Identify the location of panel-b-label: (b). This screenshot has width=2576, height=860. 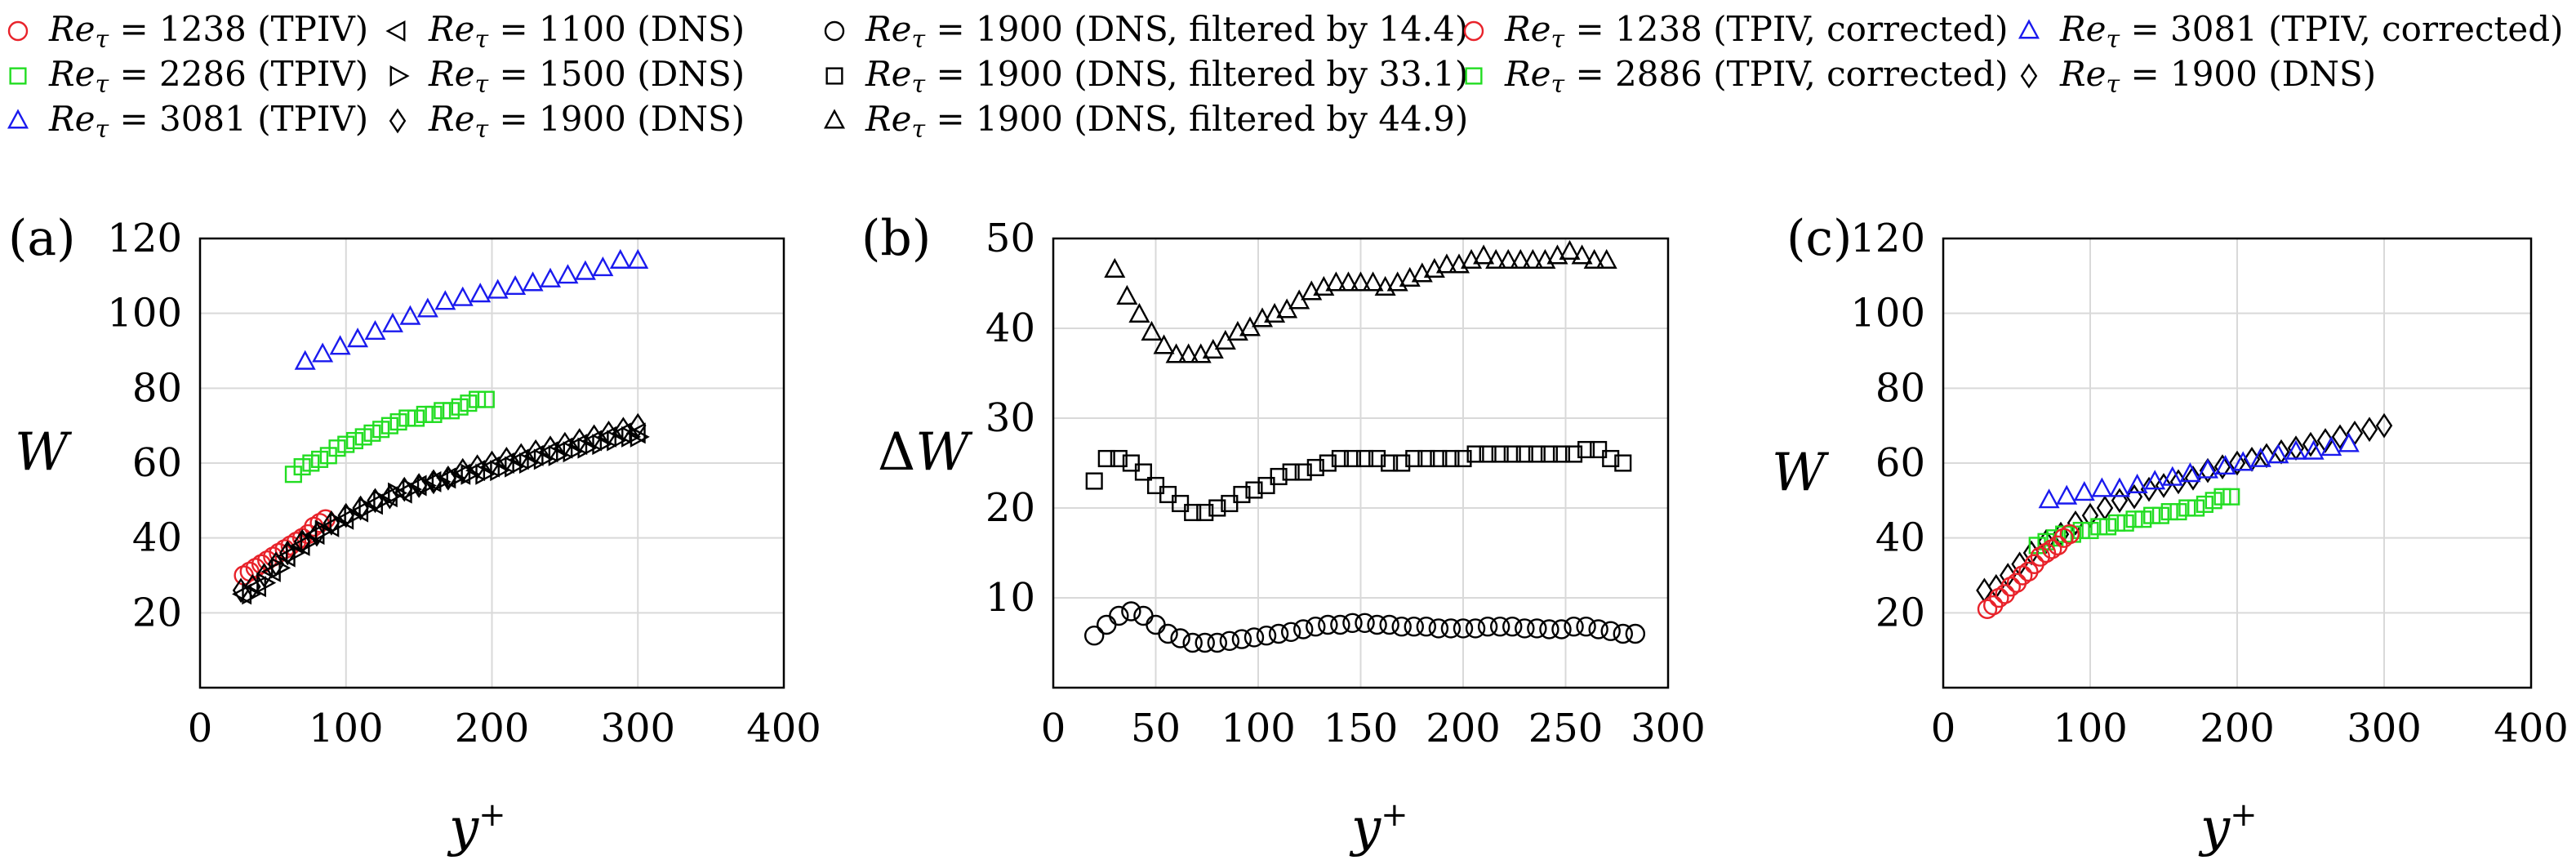
(896, 238).